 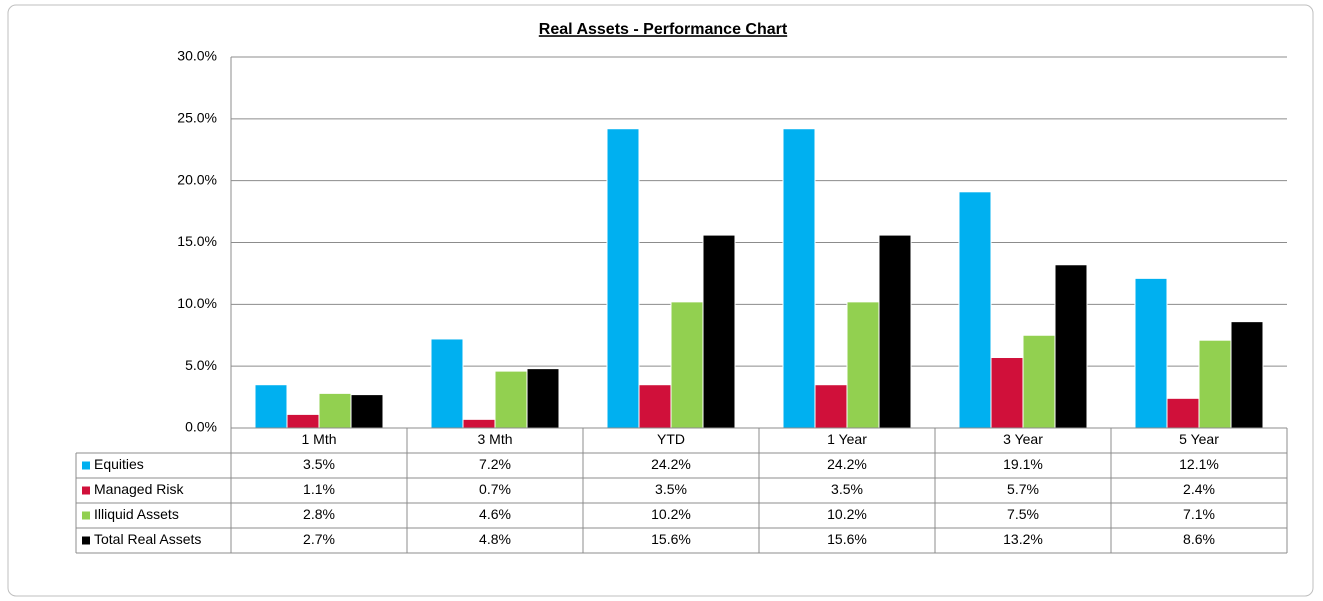 I want to click on y-tick-label: 25.0%, so click(x=197, y=118).